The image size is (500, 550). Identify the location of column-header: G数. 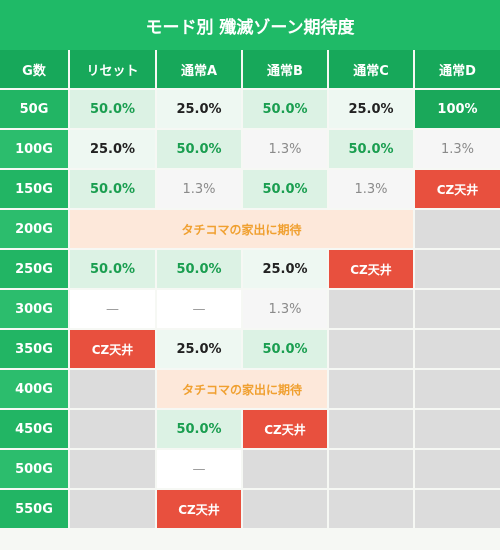
(34, 69).